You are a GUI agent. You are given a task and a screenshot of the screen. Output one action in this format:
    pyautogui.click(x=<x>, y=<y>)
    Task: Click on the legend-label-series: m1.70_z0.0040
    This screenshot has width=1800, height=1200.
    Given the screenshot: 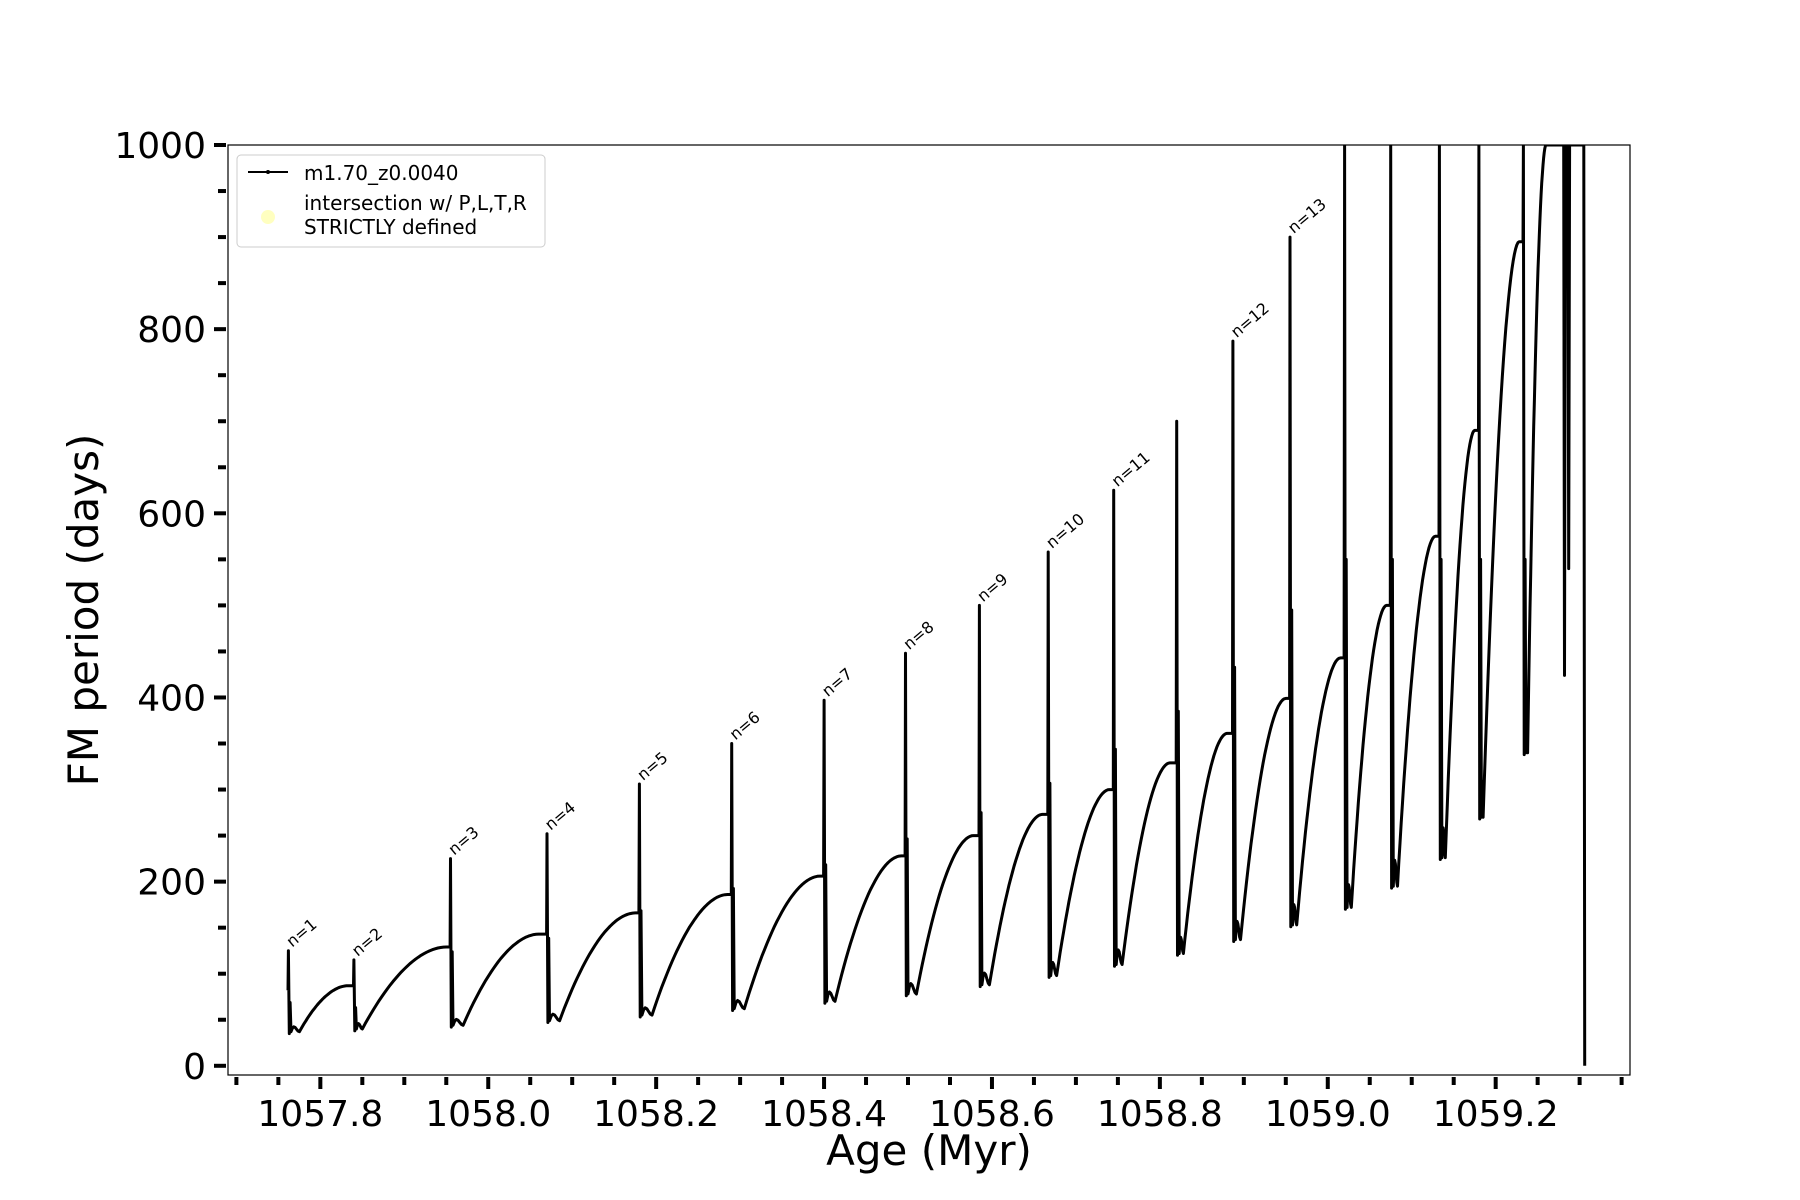 What is the action you would take?
    pyautogui.click(x=381, y=173)
    